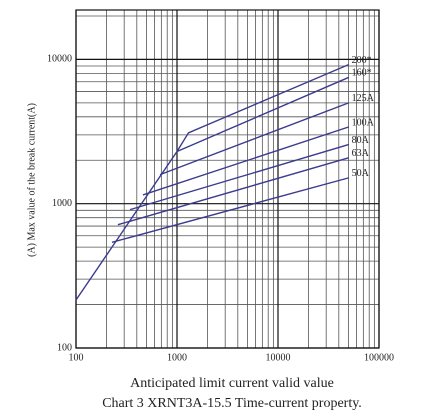  I want to click on series-label: 50A, so click(361, 173).